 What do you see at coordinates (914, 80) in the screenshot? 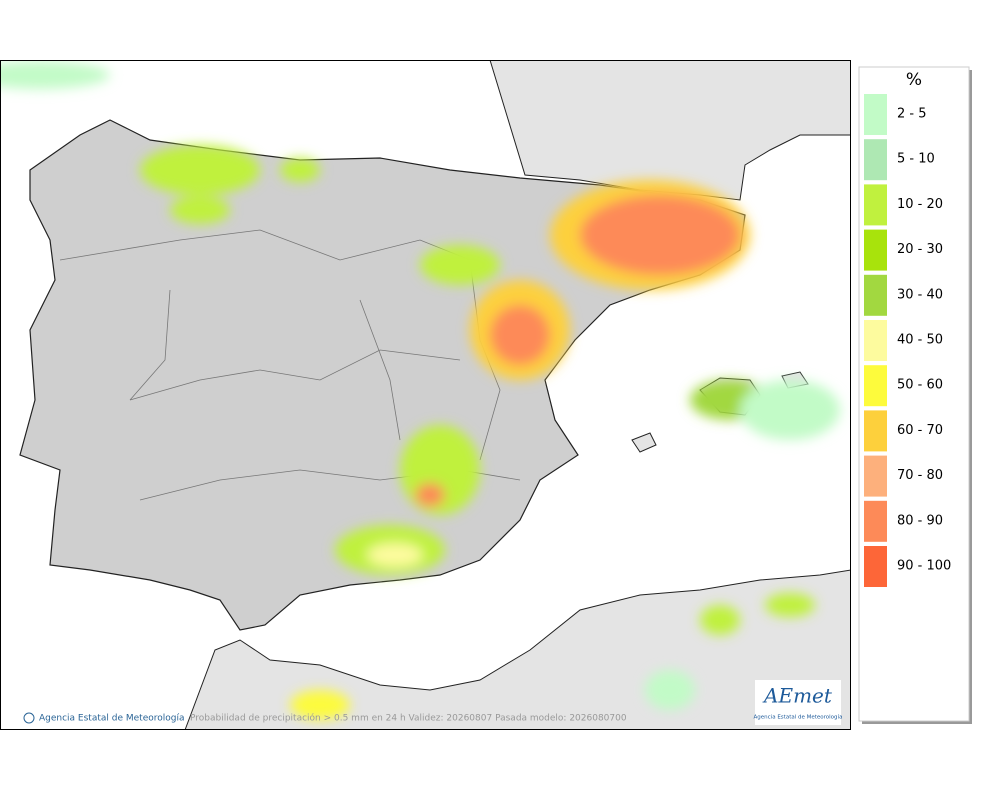
I see `legend-title: %` at bounding box center [914, 80].